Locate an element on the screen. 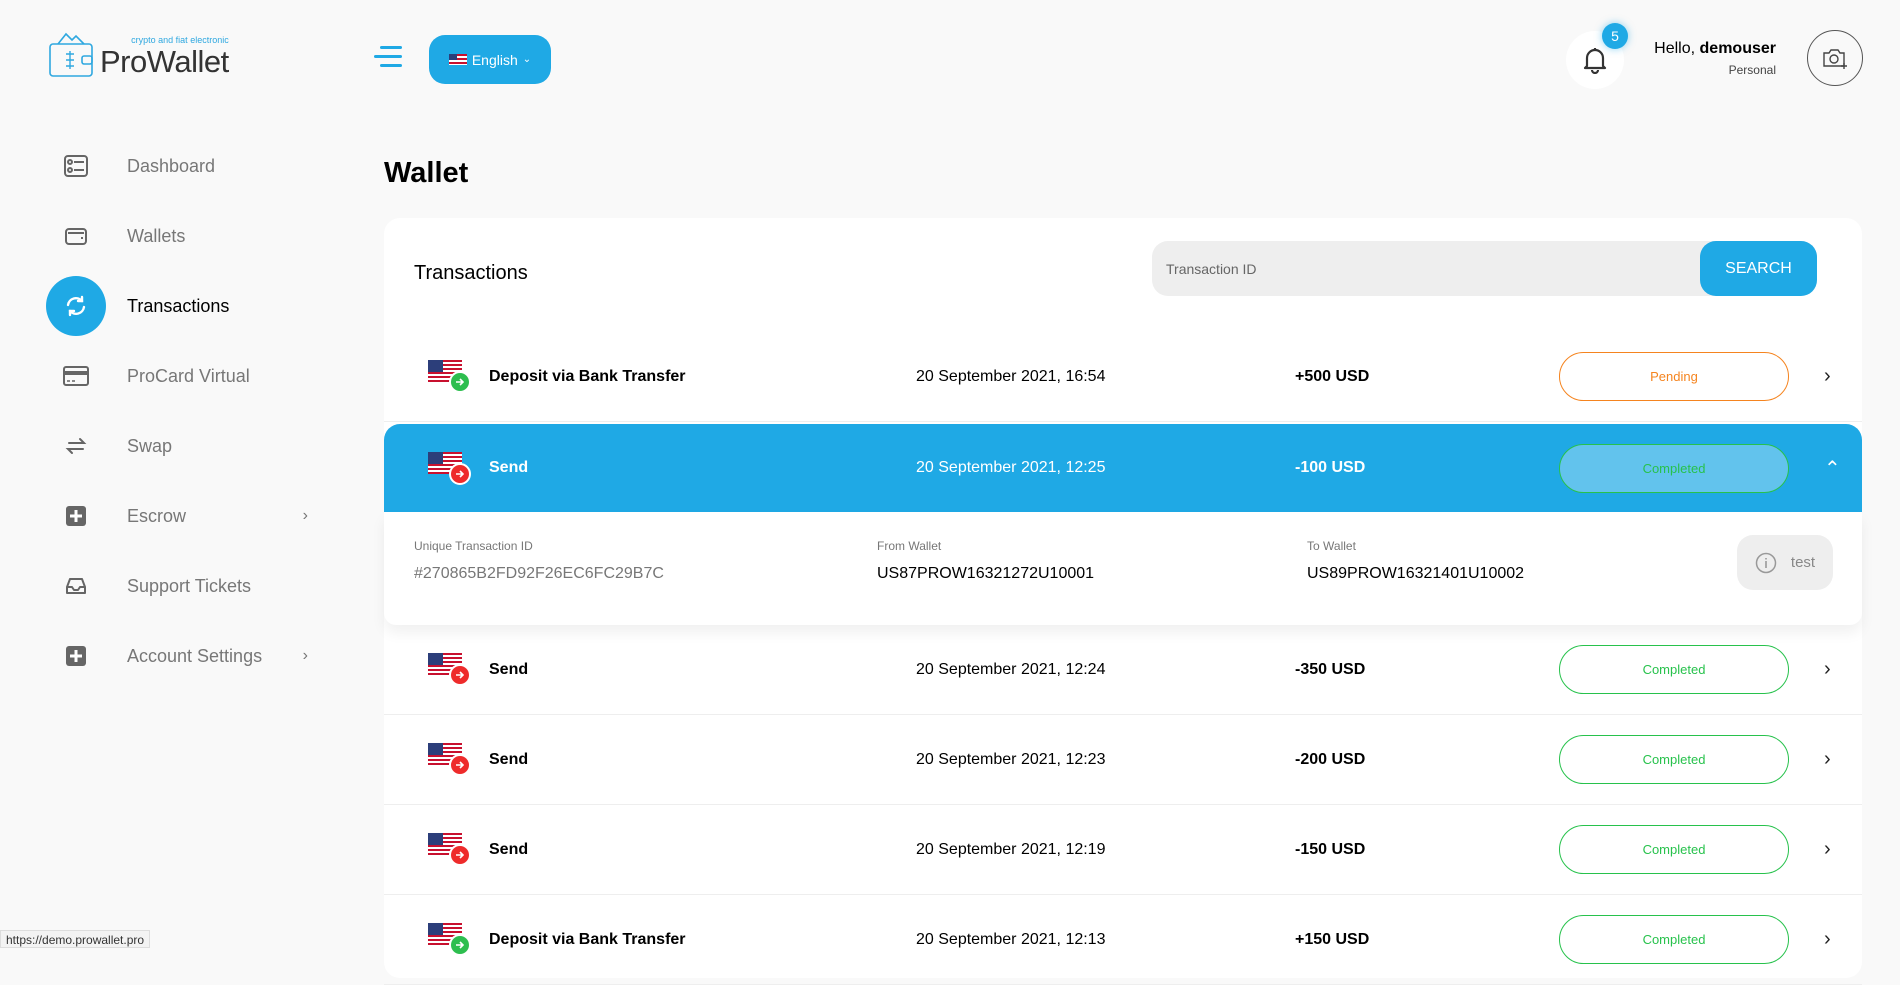  wallet-logo-icon is located at coordinates (71, 54).